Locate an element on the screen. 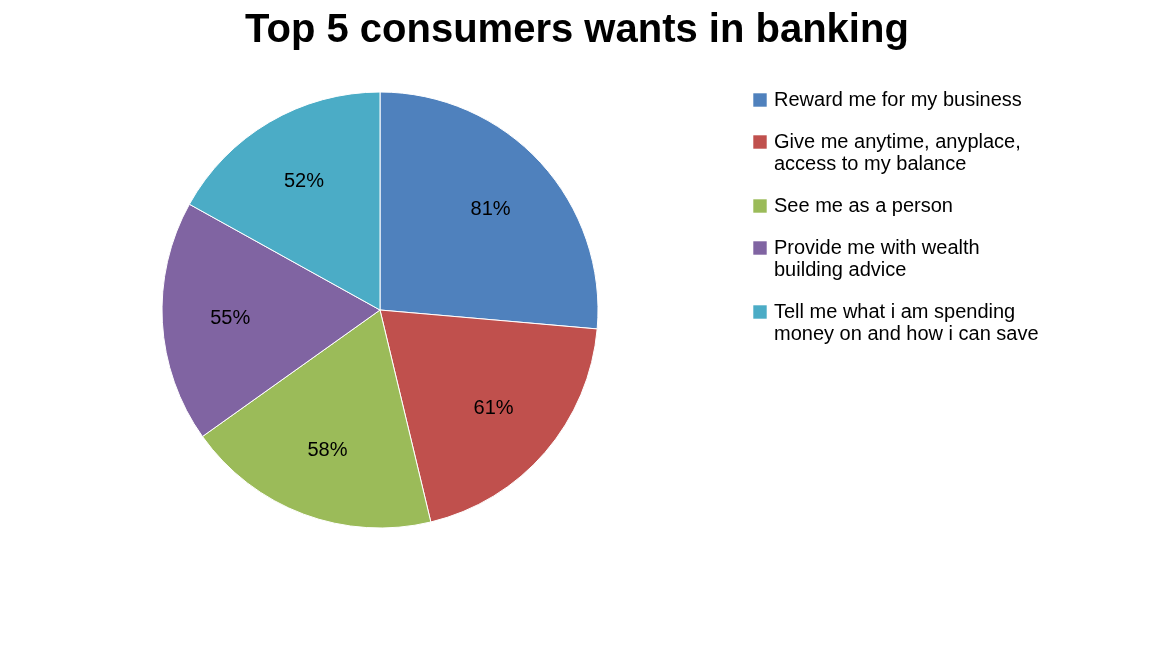 The image size is (1153, 653). legend-label: Reward me for my business is located at coordinates (898, 99).